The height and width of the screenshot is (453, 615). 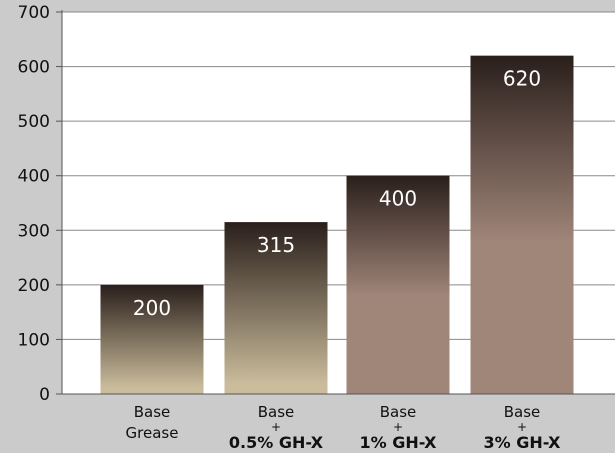 What do you see at coordinates (276, 245) in the screenshot?
I see `data-label: 315` at bounding box center [276, 245].